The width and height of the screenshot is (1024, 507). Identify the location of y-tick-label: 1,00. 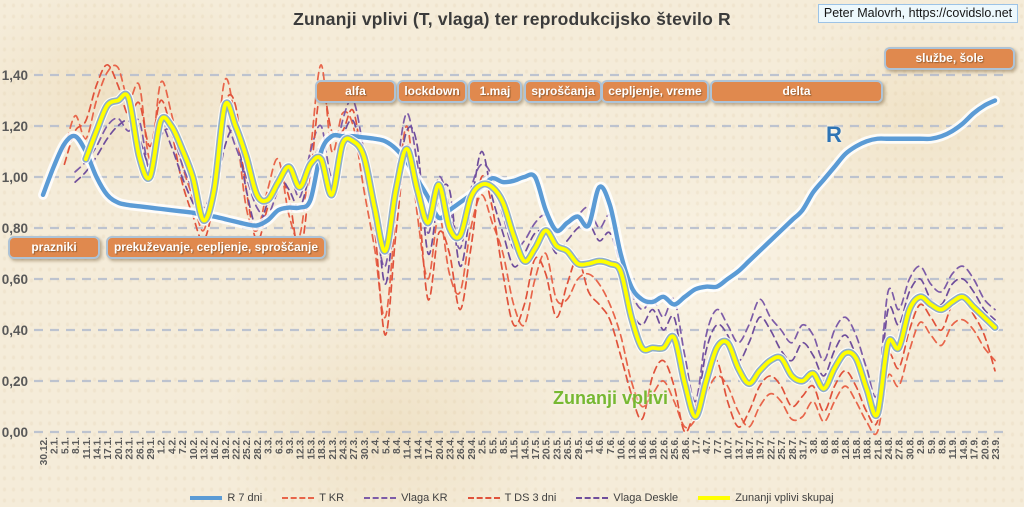
(15, 177).